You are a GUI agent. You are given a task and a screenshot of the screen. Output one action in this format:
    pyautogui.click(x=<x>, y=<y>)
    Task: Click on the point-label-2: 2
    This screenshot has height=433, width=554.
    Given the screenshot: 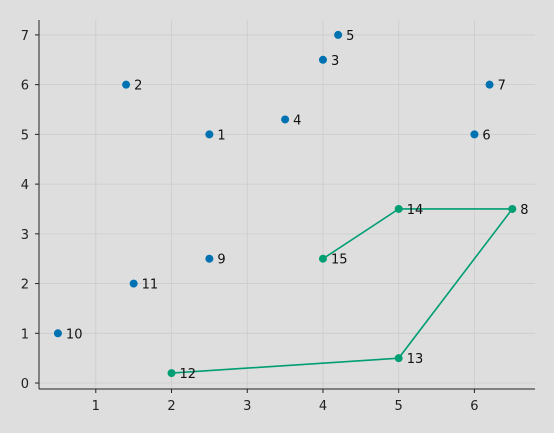 What is the action you would take?
    pyautogui.click(x=138, y=86)
    